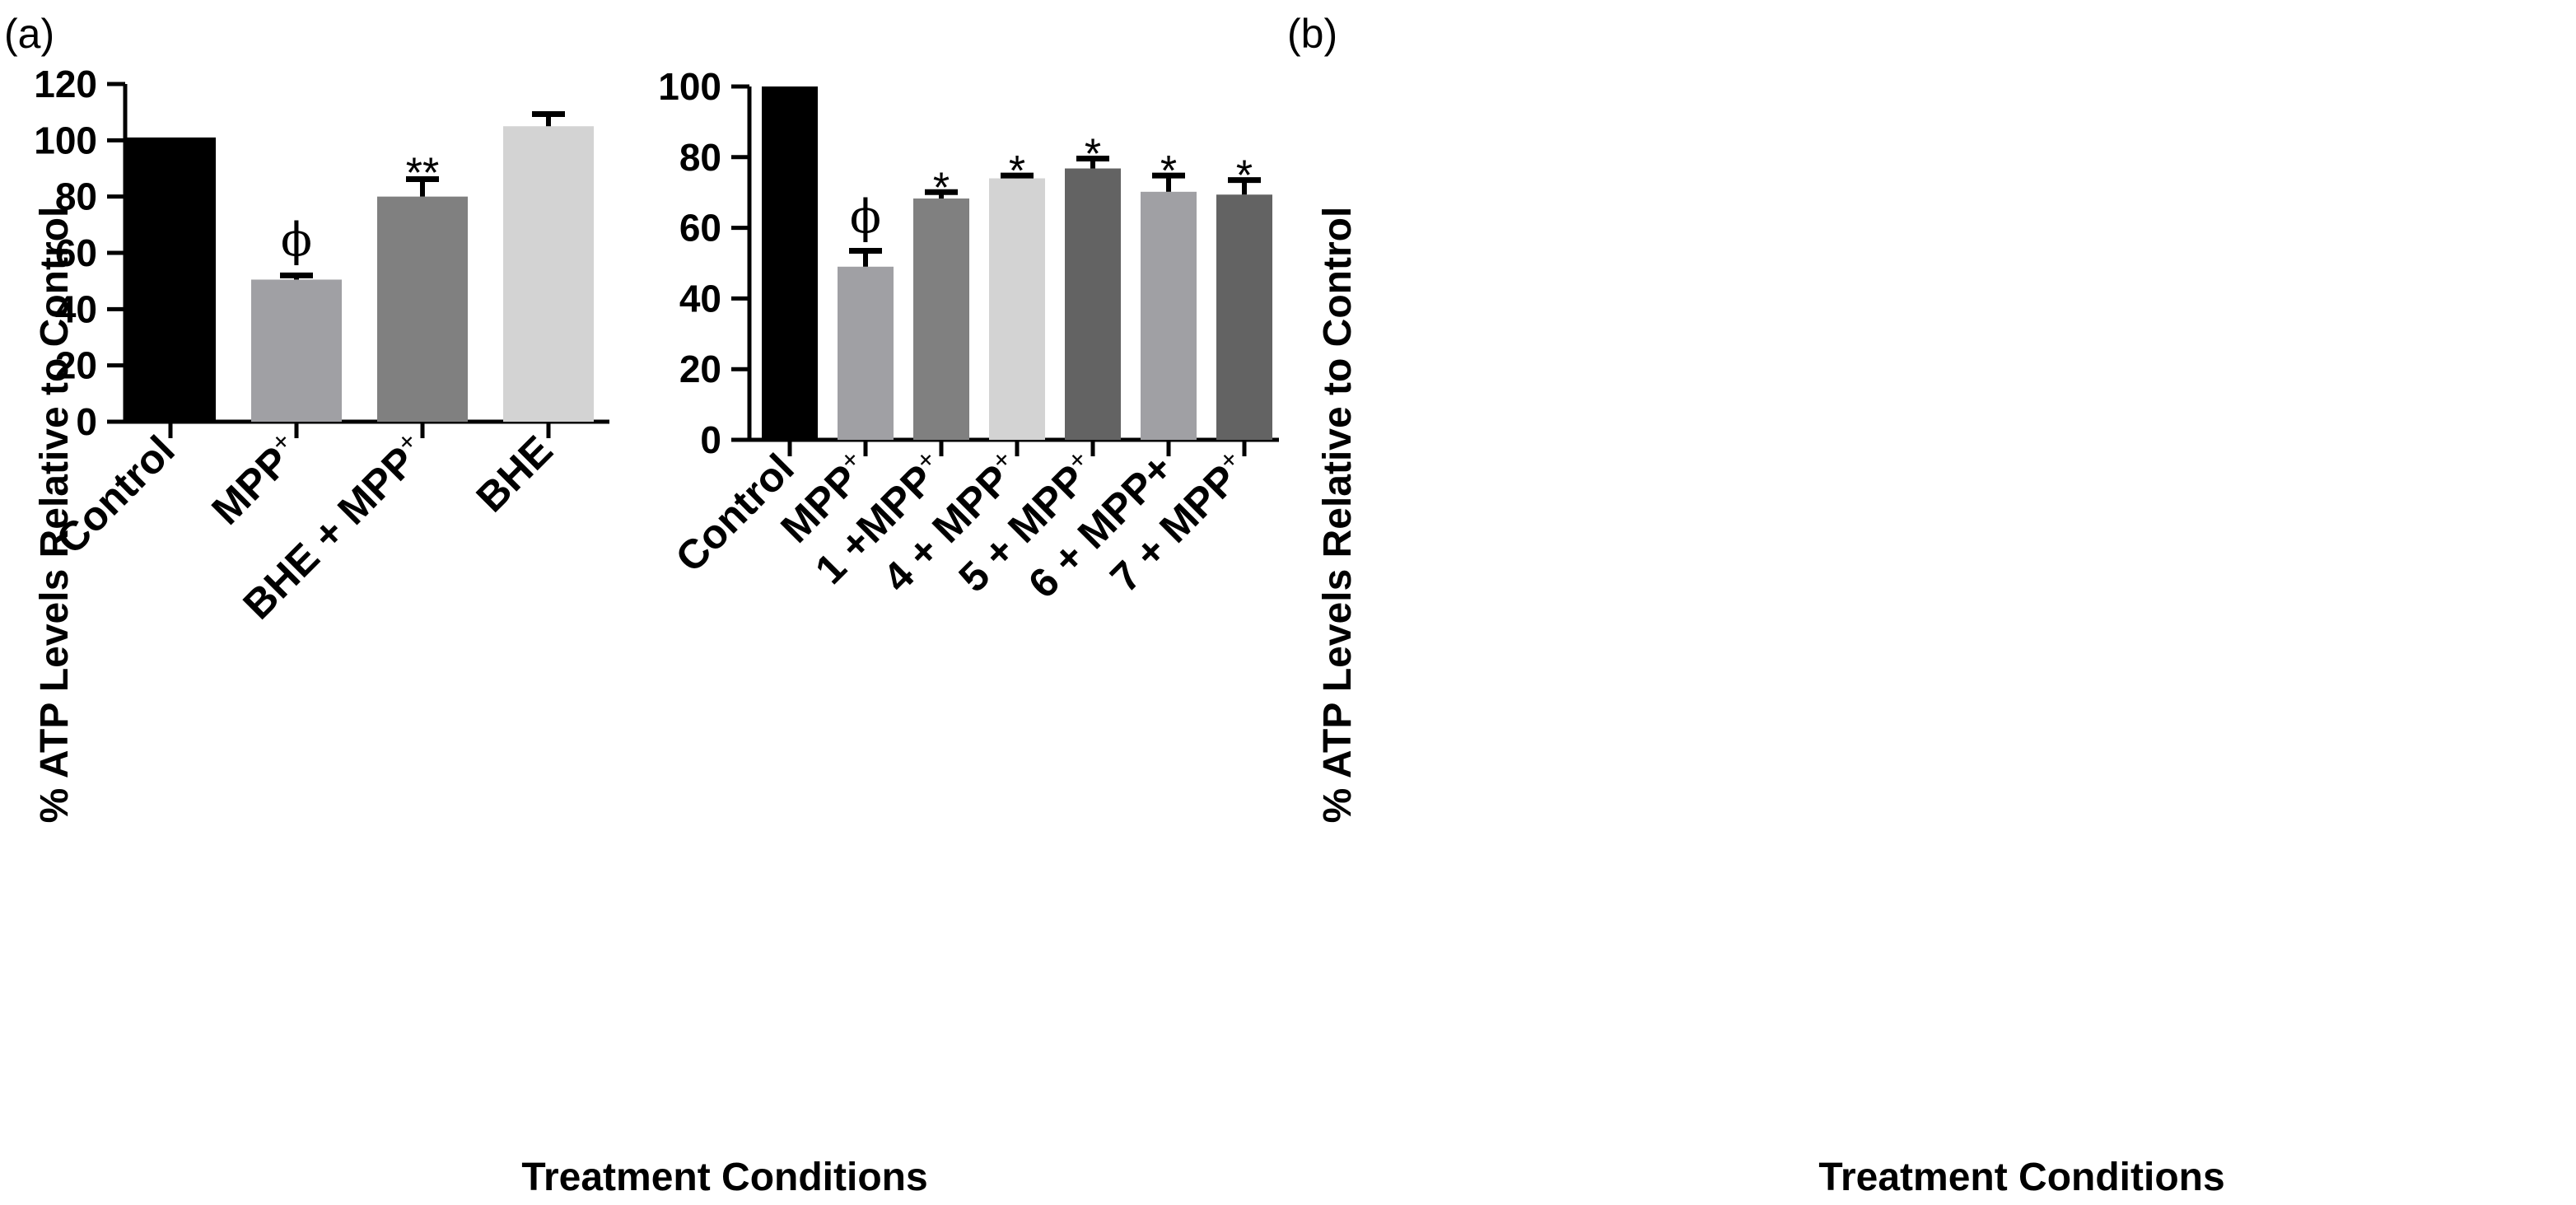  Describe the element at coordinates (422, 173) in the screenshot. I see `significance-marker: **` at that location.